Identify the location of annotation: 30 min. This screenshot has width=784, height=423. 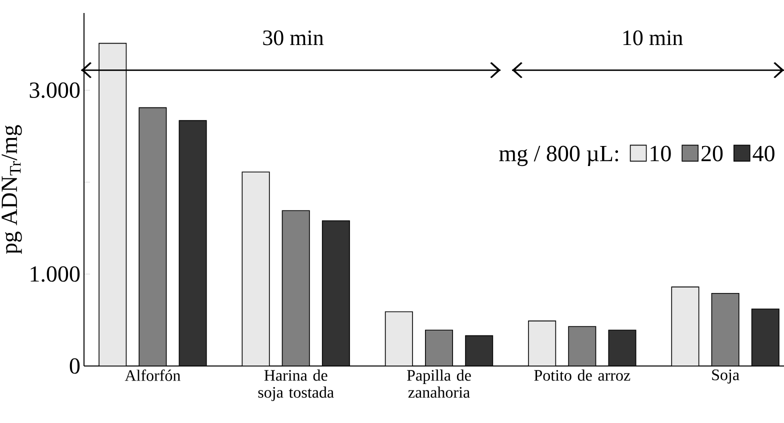
(293, 38).